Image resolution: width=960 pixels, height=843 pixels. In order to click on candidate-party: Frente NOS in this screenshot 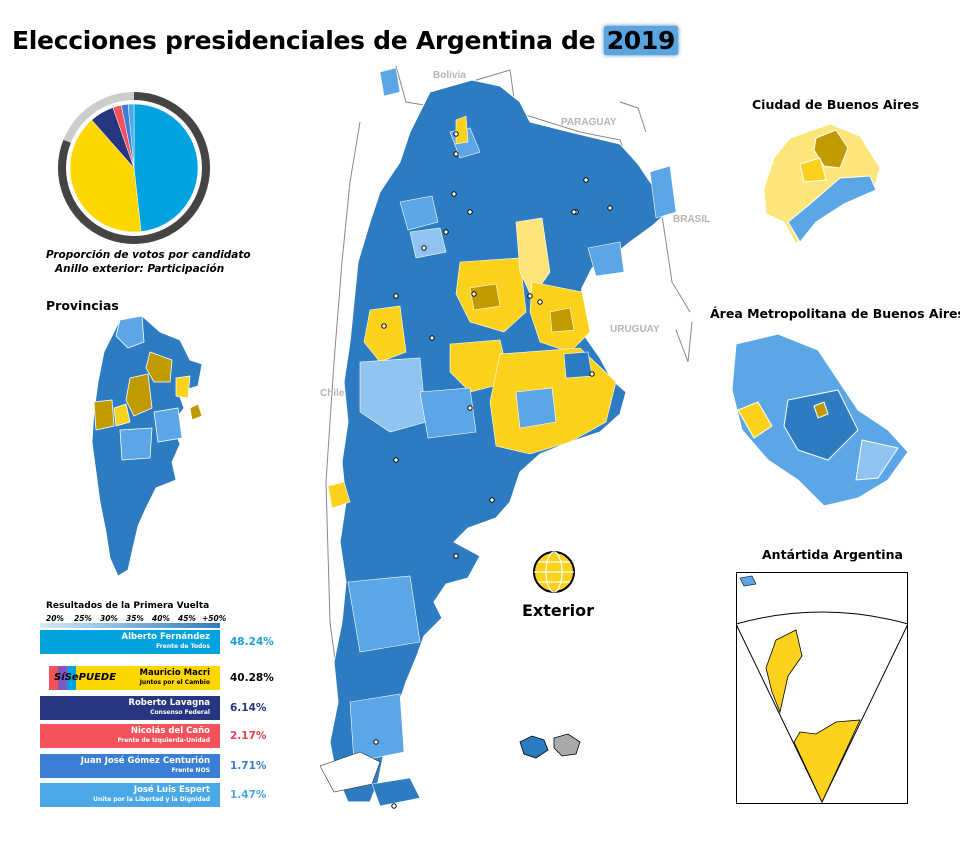, I will do `click(190, 770)`.